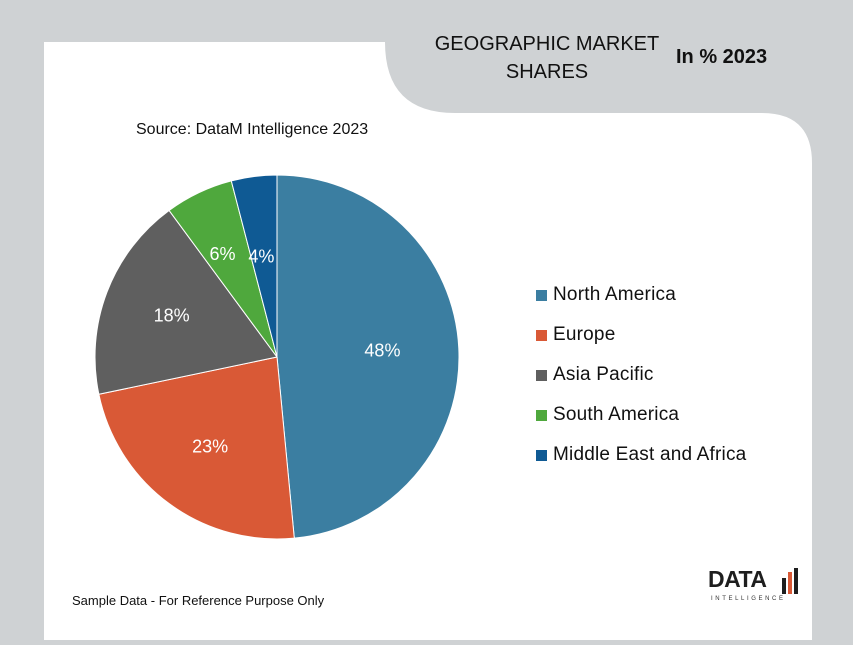  What do you see at coordinates (186, 302) in the screenshot?
I see `pie-slice-asia-pacific` at bounding box center [186, 302].